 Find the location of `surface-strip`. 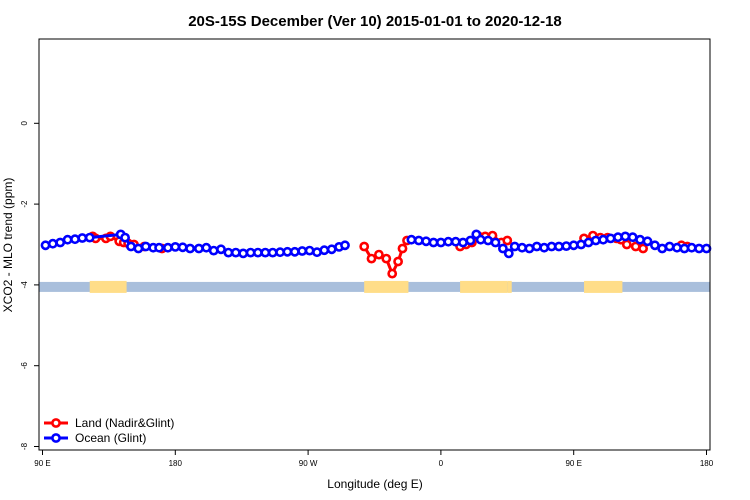

surface-strip is located at coordinates (374, 286).